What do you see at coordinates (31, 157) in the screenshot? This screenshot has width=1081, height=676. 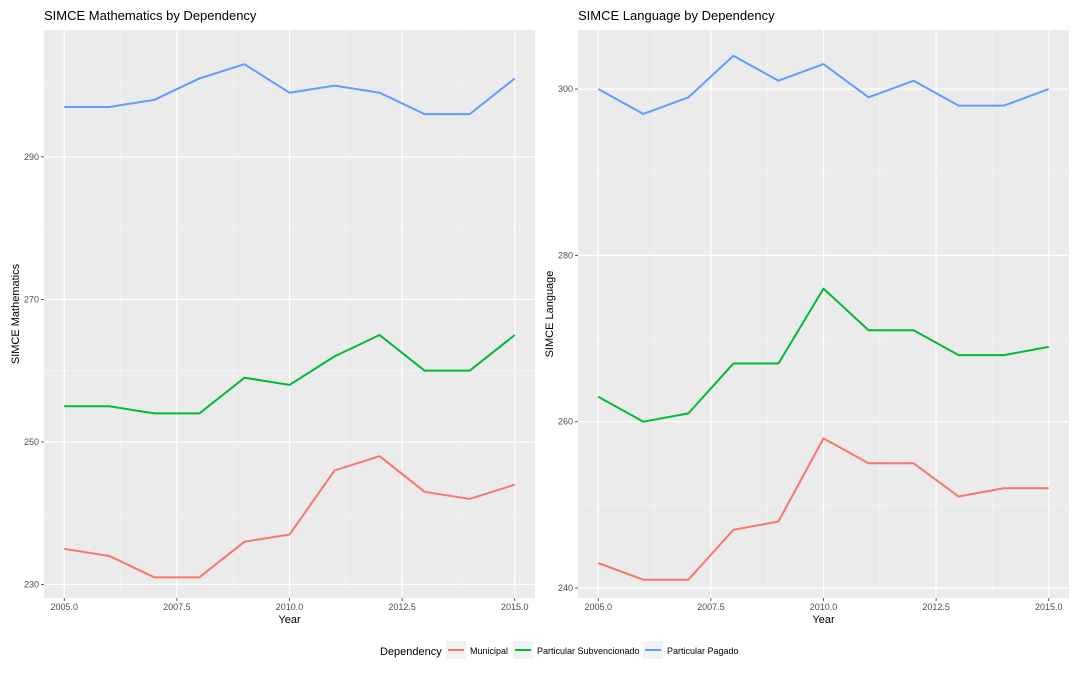 I see `y-tick-label: 290` at bounding box center [31, 157].